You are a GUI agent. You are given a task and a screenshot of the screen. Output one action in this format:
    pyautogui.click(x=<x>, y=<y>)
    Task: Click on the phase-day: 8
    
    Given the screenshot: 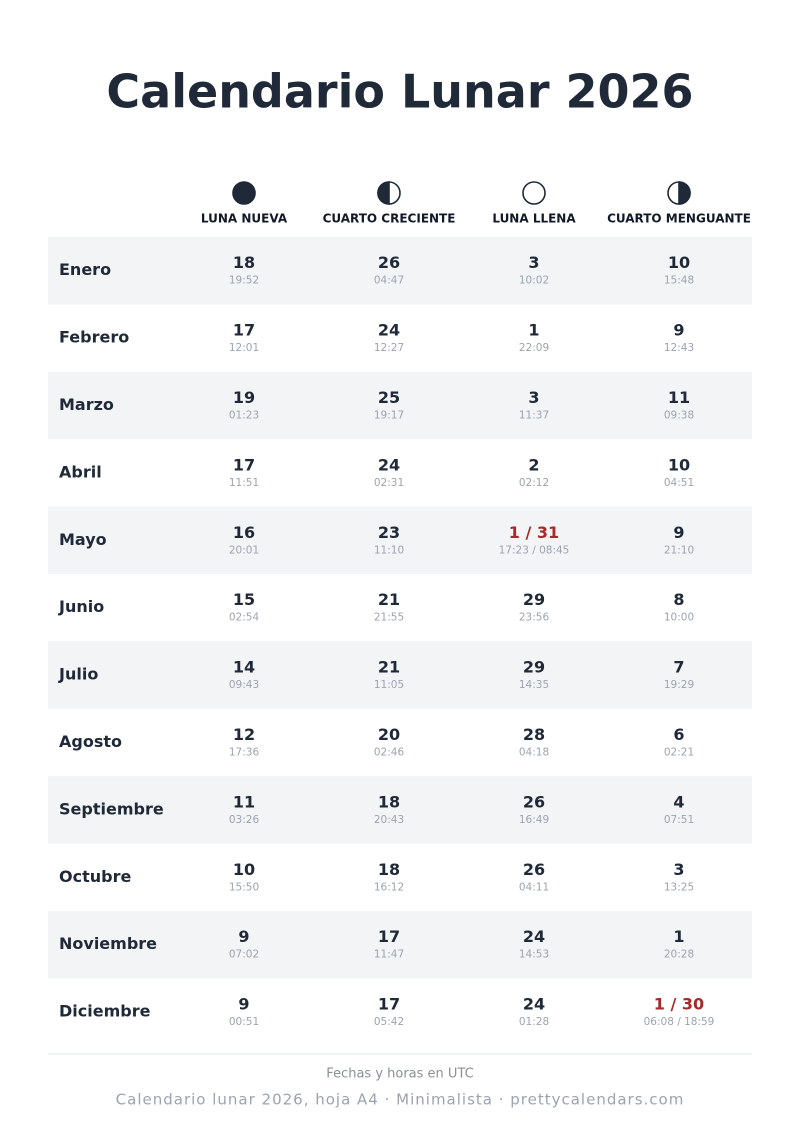 What is the action you would take?
    pyautogui.click(x=678, y=599)
    